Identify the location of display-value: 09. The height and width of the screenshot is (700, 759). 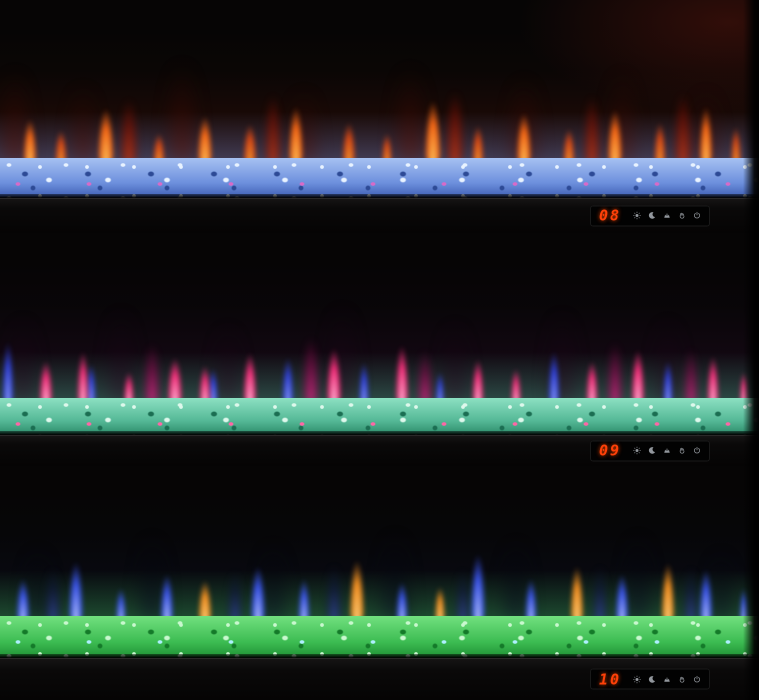
(609, 450).